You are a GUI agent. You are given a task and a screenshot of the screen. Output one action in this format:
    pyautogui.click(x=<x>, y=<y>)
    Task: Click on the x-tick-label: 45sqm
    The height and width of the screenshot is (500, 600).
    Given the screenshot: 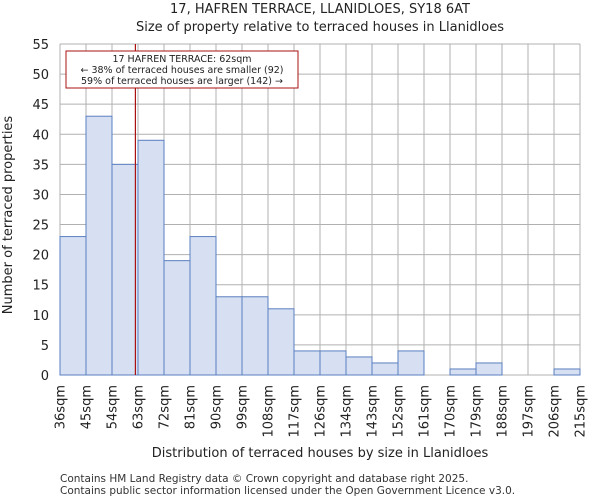 What is the action you would take?
    pyautogui.click(x=87, y=407)
    